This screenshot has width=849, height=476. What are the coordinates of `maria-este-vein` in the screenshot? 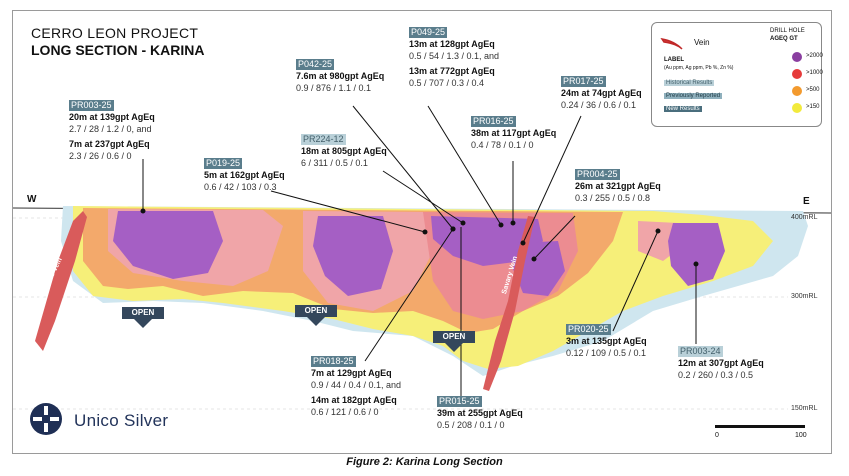 It's located at (61, 281).